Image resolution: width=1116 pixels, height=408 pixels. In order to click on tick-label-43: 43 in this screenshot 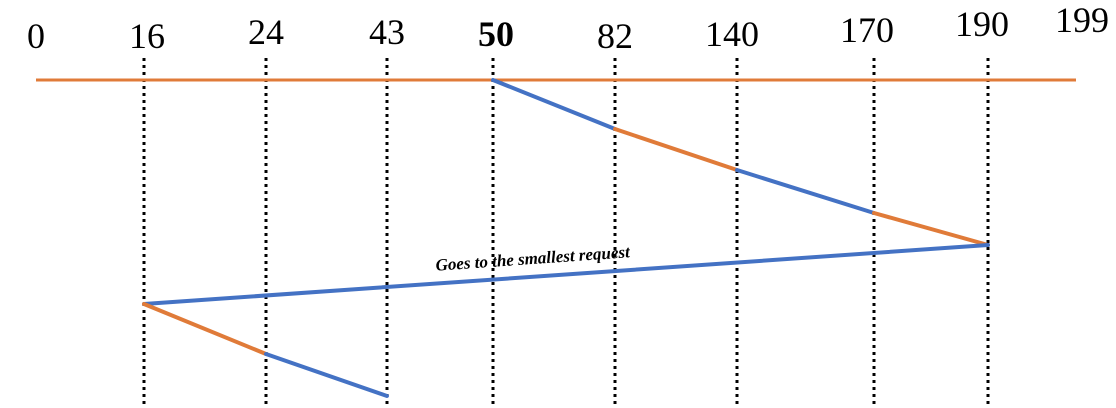, I will do `click(387, 32)`.